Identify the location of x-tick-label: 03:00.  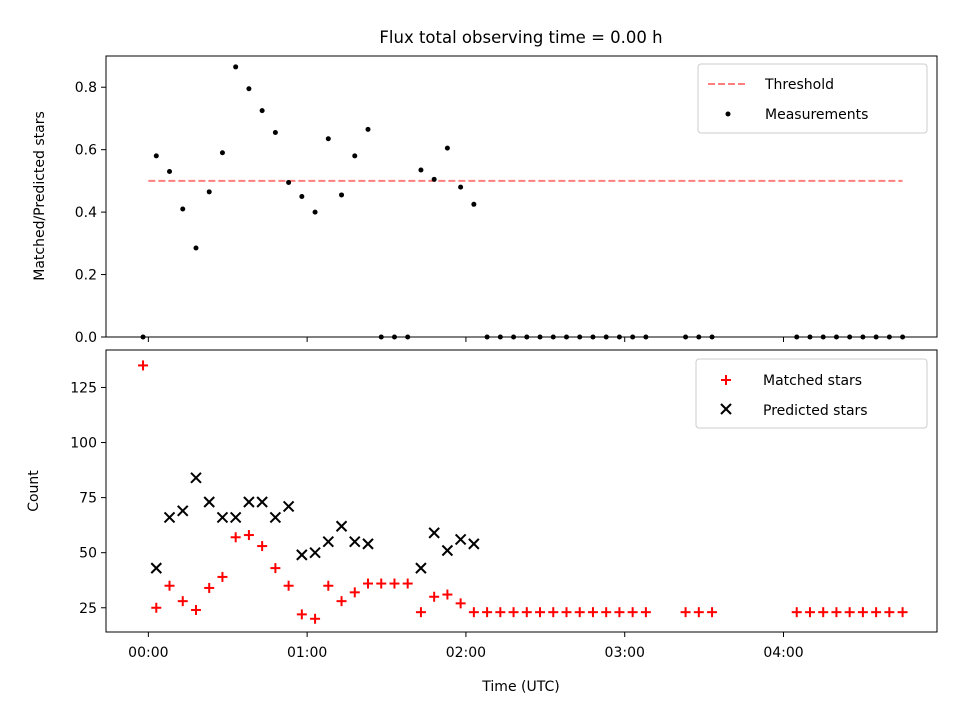
(625, 653).